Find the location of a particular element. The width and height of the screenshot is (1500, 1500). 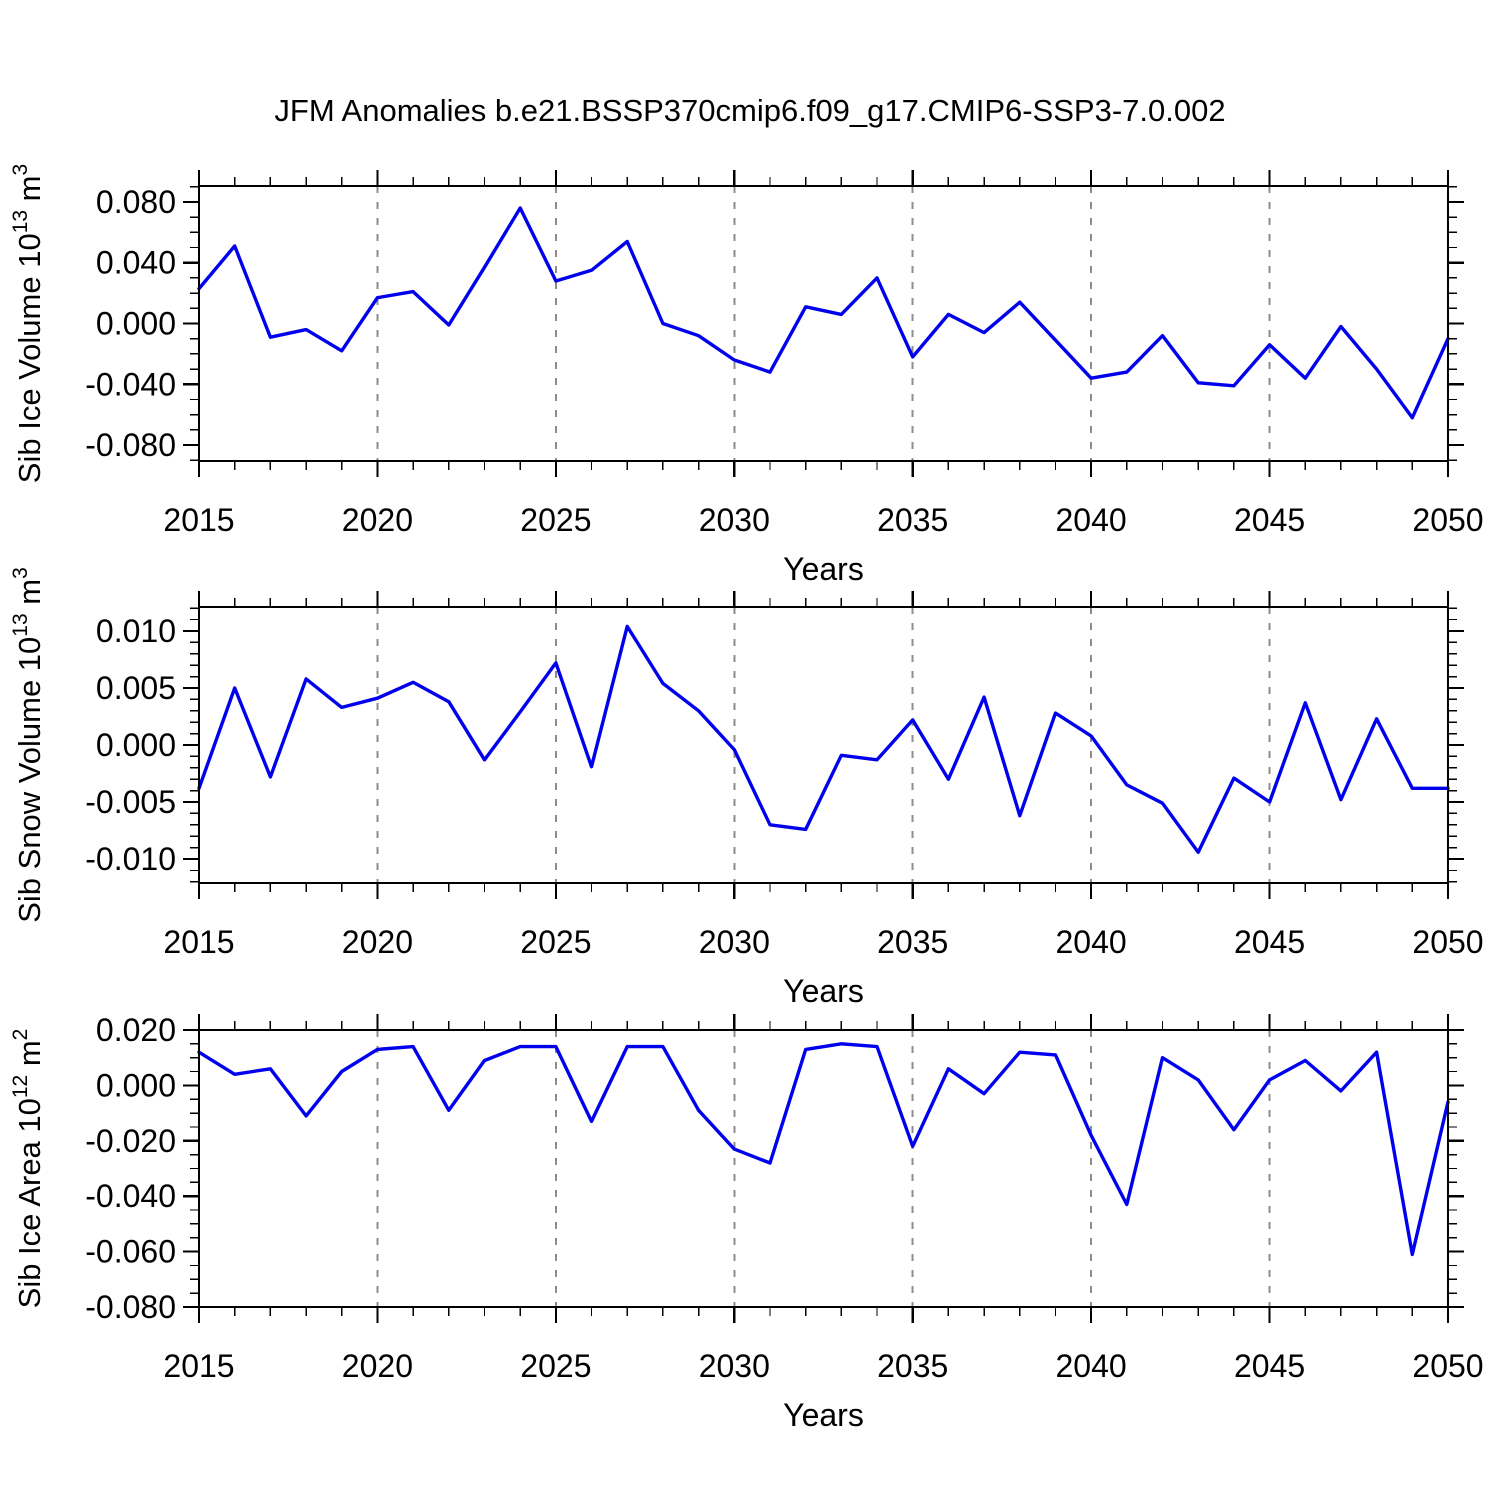

y-tick-label--0.010: -0.010 is located at coordinates (130, 859).